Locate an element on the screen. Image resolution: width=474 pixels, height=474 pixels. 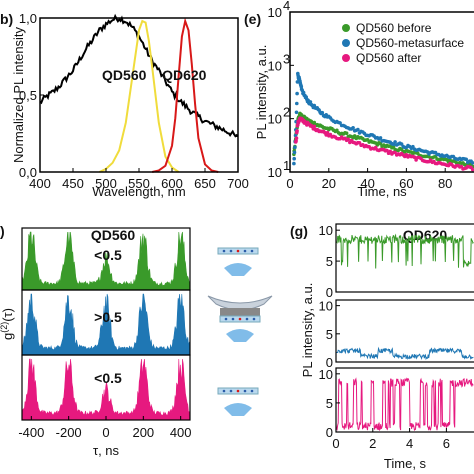
x-axis-label: Time, ns is located at coordinates (382, 191).